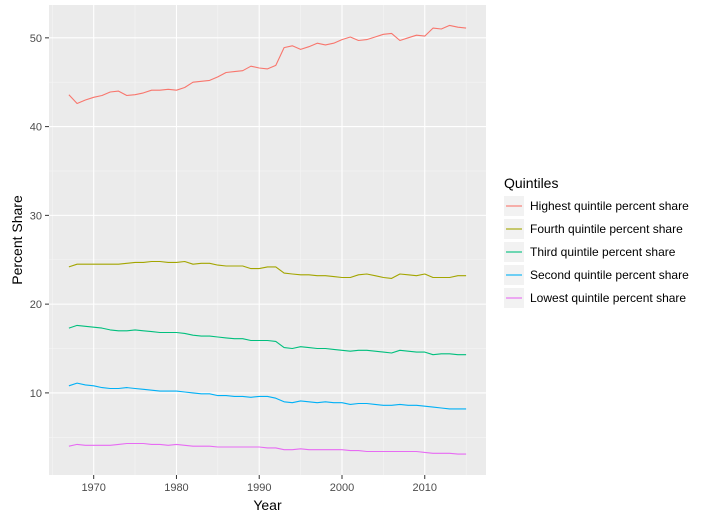 The height and width of the screenshot is (525, 720). Describe the element at coordinates (36, 394) in the screenshot. I see `y-tick-label: 10` at that location.